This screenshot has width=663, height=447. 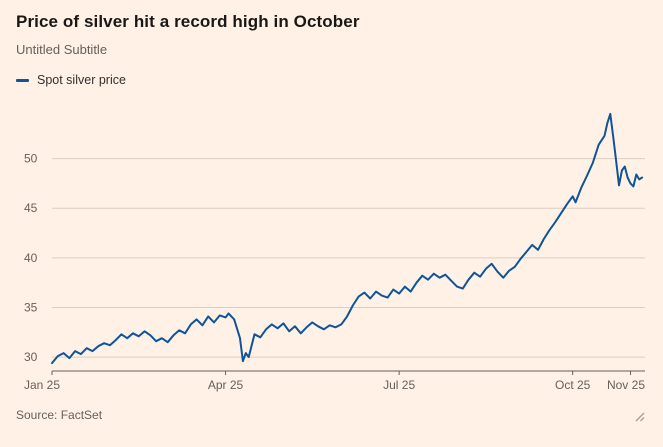 I want to click on y-axis-tick-label: 50, so click(x=31, y=159).